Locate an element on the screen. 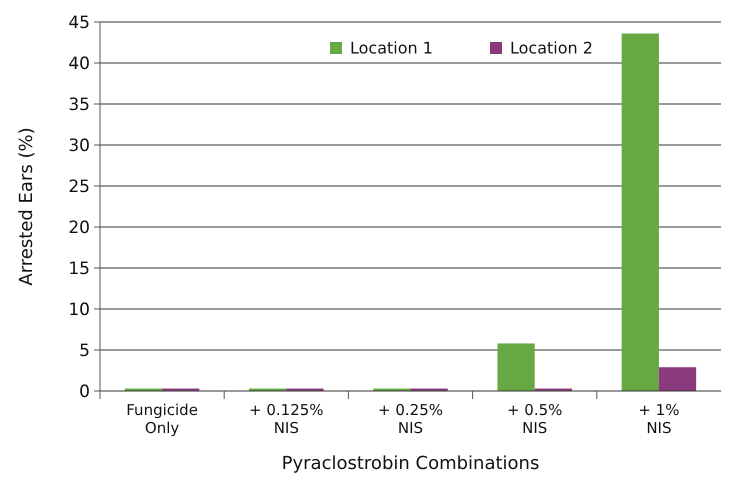 This screenshot has height=481, width=729. y-tick-label: 15 is located at coordinates (79, 268).